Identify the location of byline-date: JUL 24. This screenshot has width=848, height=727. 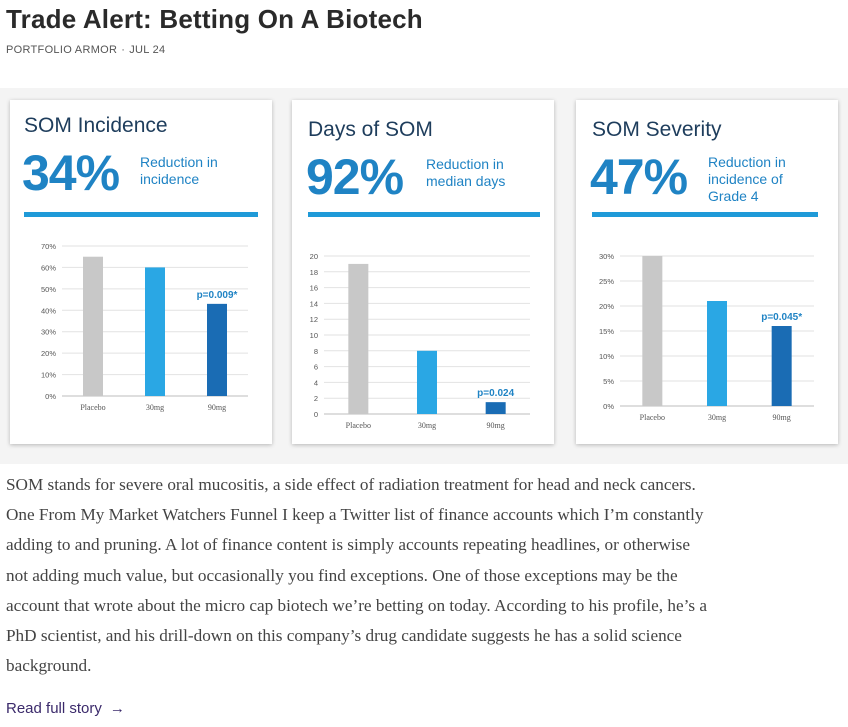
(147, 50).